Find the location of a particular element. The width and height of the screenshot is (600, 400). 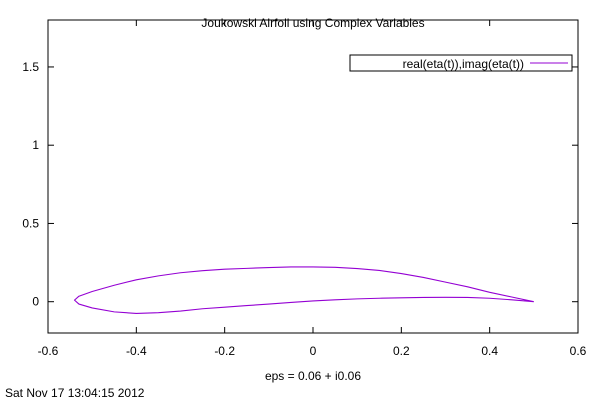

x-tick-label: -0.2 is located at coordinates (224, 351).